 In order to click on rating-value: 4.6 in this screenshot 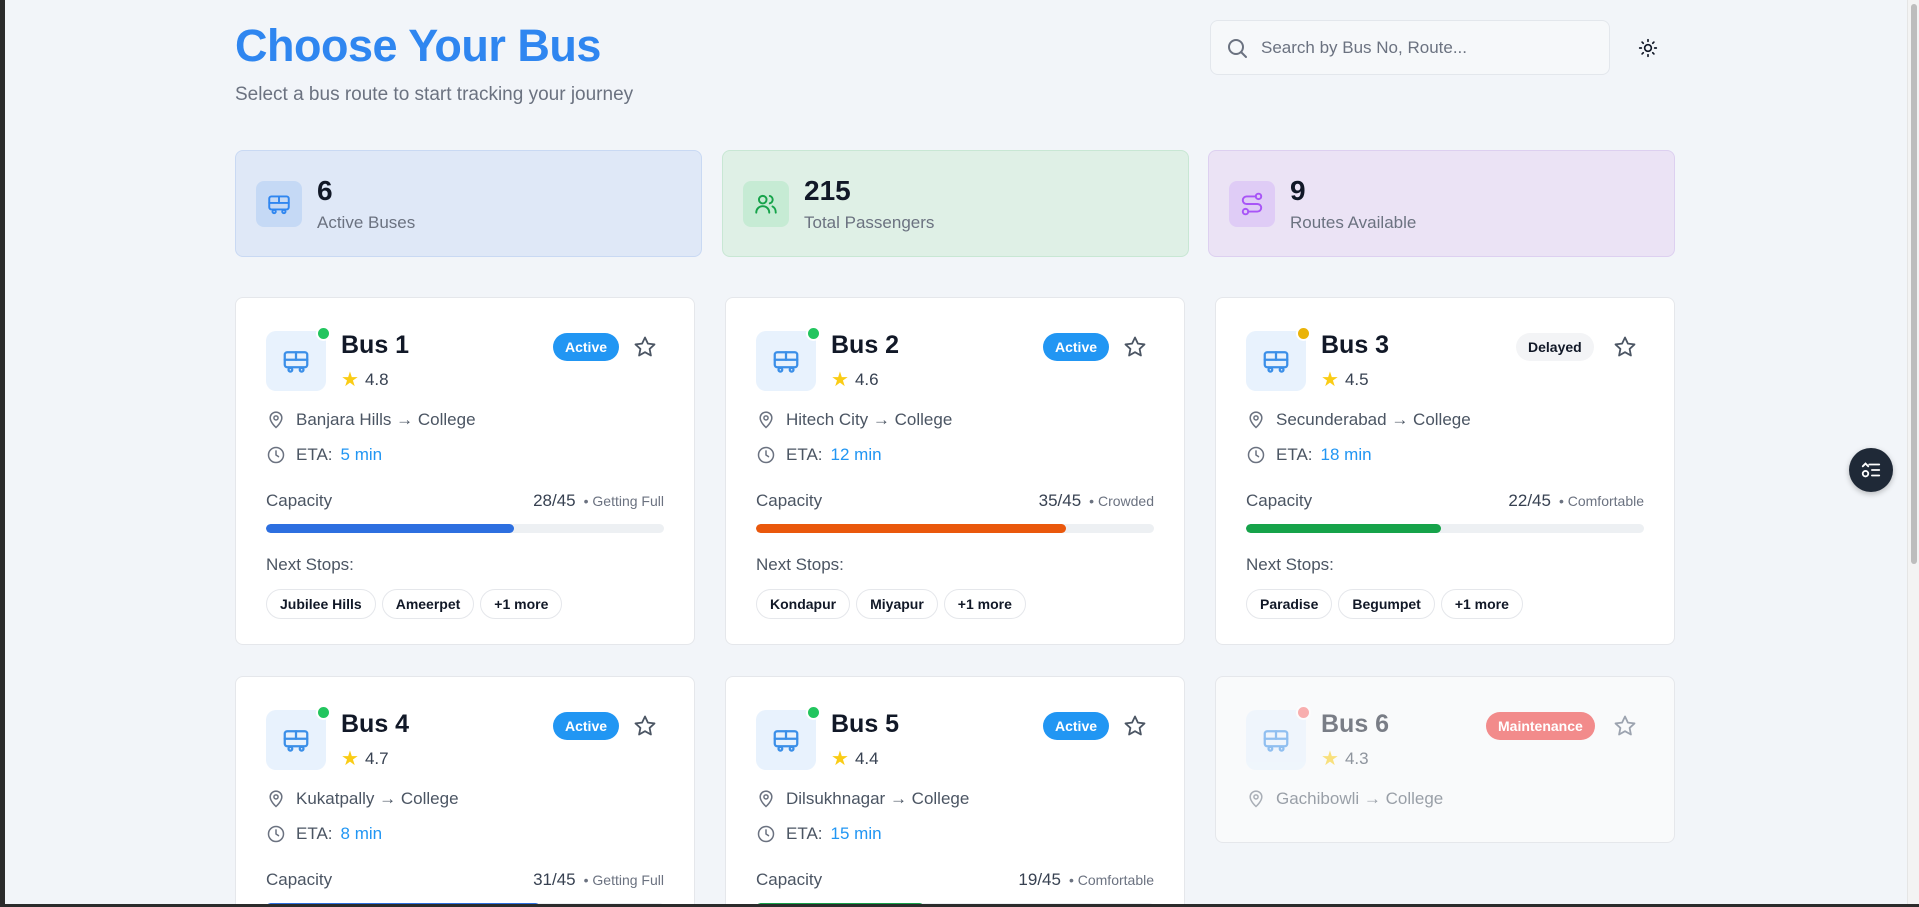, I will do `click(866, 379)`.